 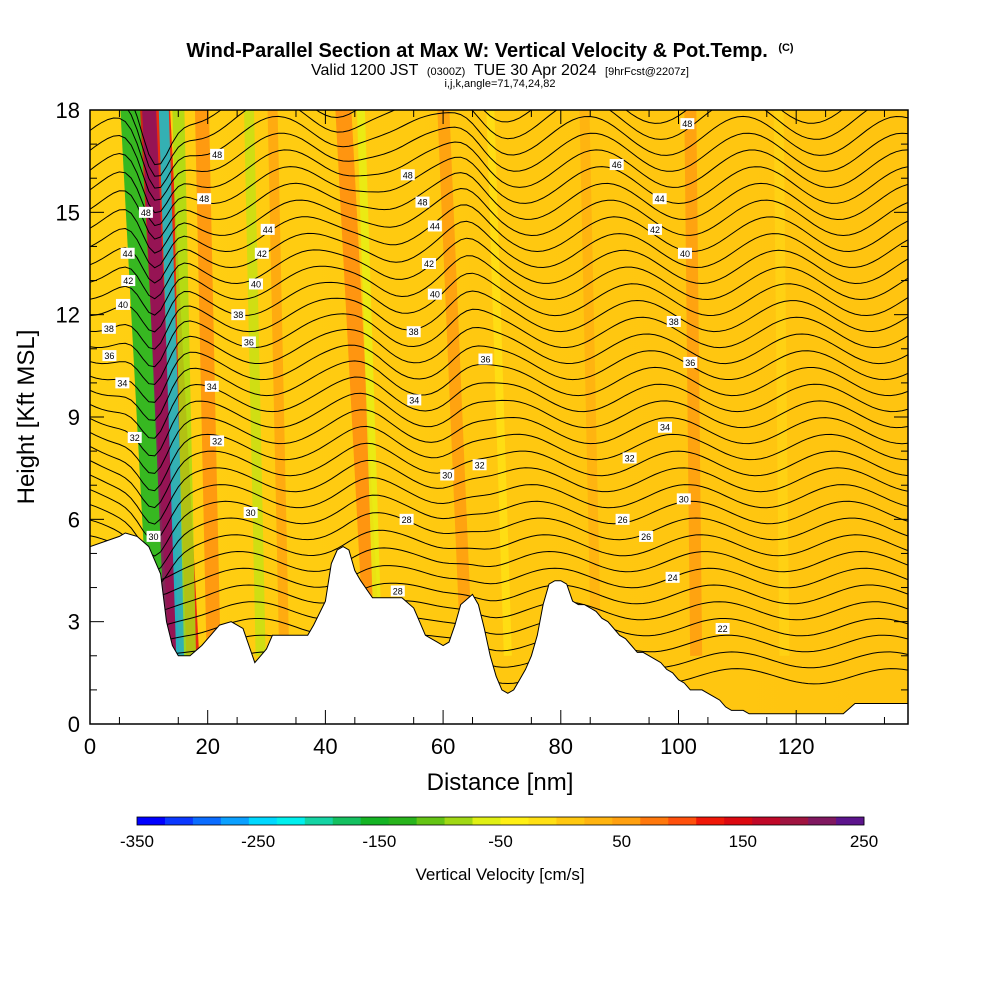 What do you see at coordinates (68, 315) in the screenshot?
I see `y-tick-label: 12` at bounding box center [68, 315].